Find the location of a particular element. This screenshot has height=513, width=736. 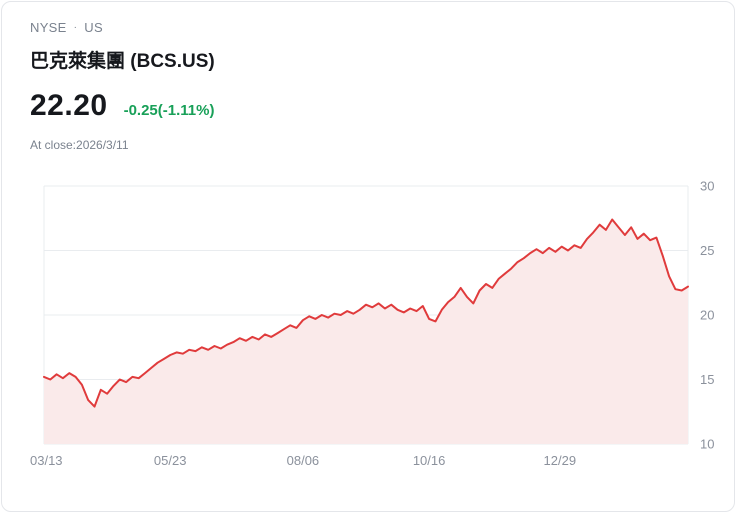

stock-title: 巴克萊集團 (BCS.US) is located at coordinates (122, 61).